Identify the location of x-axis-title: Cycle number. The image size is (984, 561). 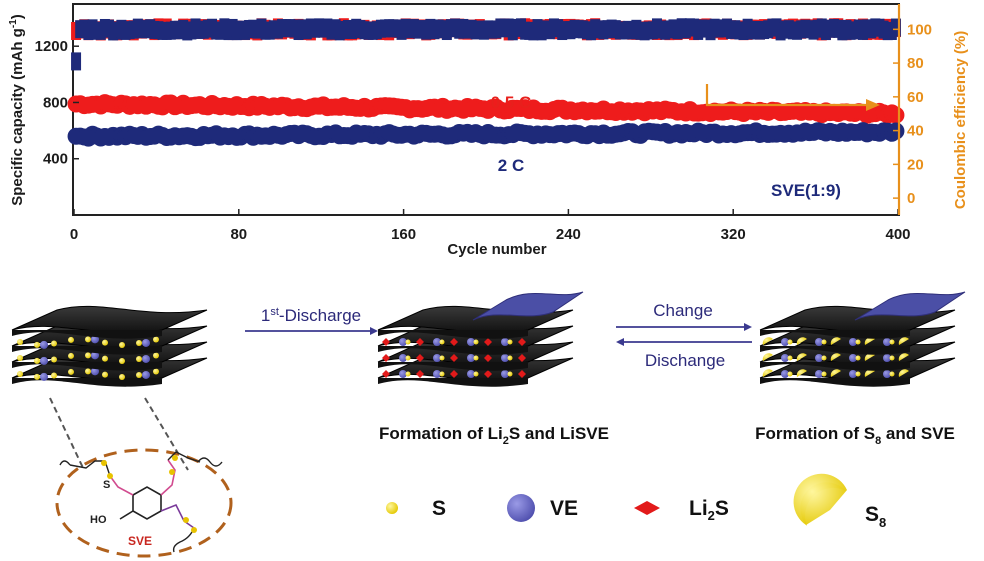
(496, 249).